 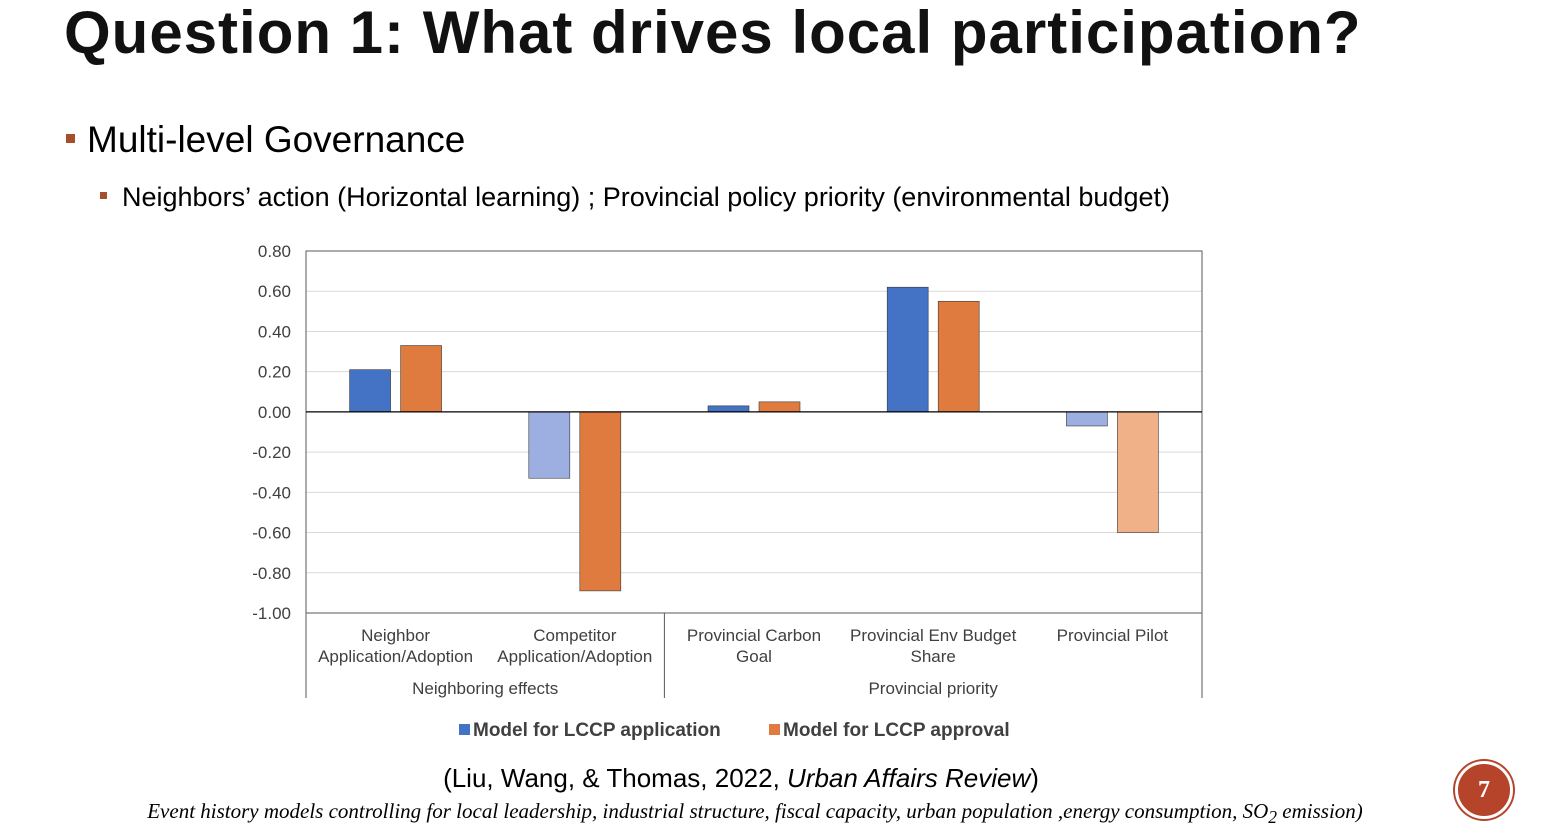 What do you see at coordinates (271, 613) in the screenshot?
I see `y-tick-label: -1.00` at bounding box center [271, 613].